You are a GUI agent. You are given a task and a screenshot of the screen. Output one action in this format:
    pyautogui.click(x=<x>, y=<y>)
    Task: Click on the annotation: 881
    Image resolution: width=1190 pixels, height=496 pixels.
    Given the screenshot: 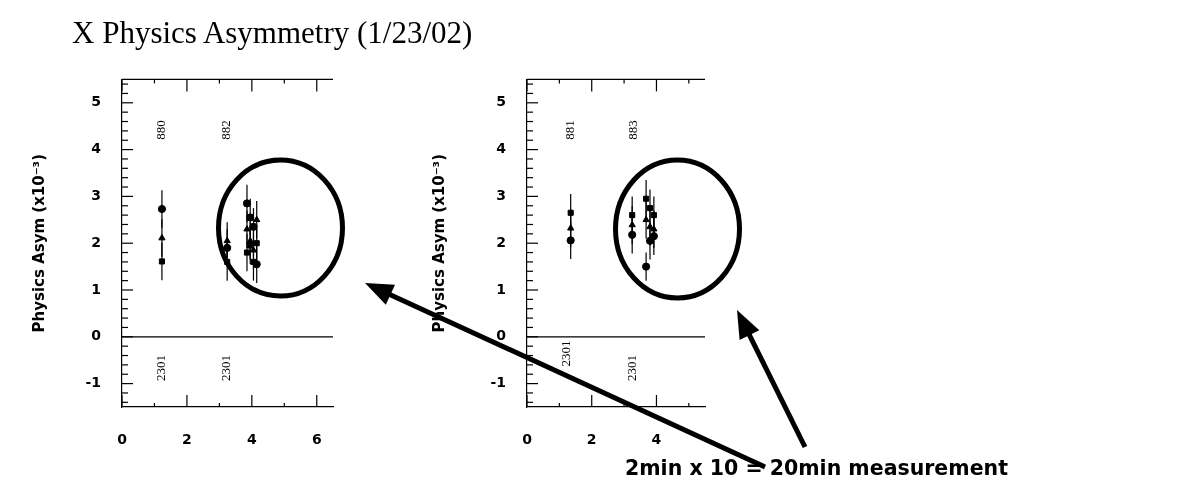 What is the action you would take?
    pyautogui.click(x=570, y=130)
    